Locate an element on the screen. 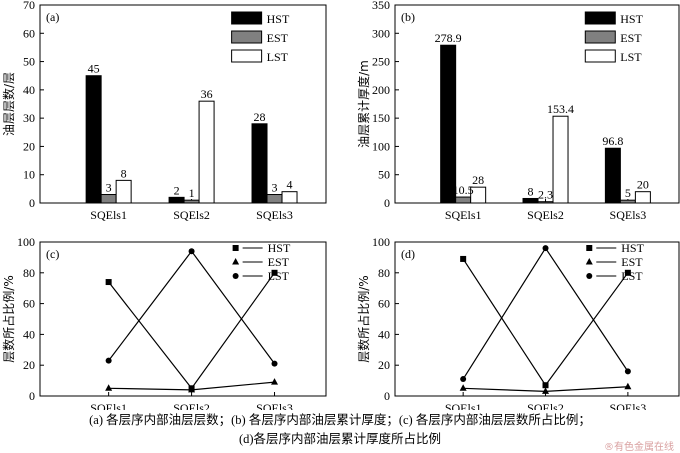 The width and height of the screenshot is (680, 453). bar-value-label: 4 is located at coordinates (290, 185).